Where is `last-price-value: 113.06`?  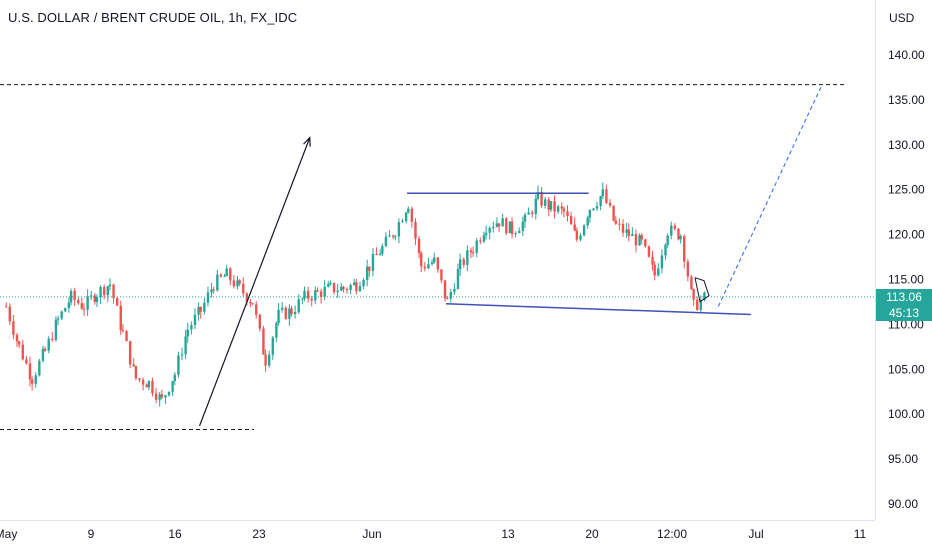 last-price-value: 113.06 is located at coordinates (904, 296).